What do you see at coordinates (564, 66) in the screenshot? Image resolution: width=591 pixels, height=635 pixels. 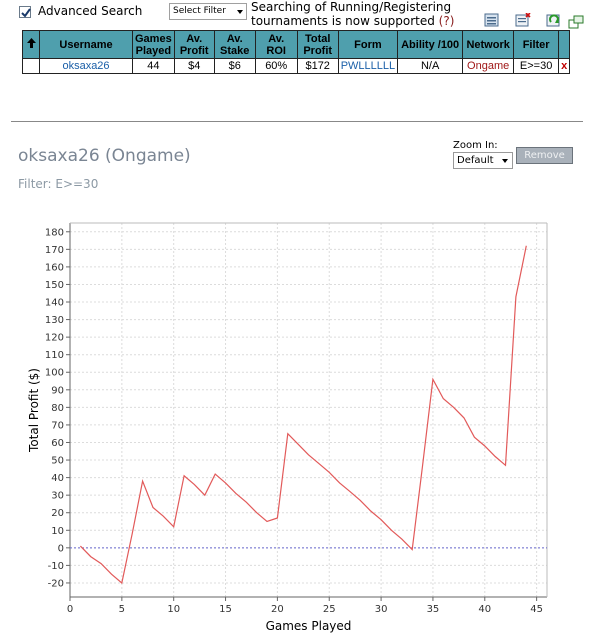 I see `remove-row-button: x` at bounding box center [564, 66].